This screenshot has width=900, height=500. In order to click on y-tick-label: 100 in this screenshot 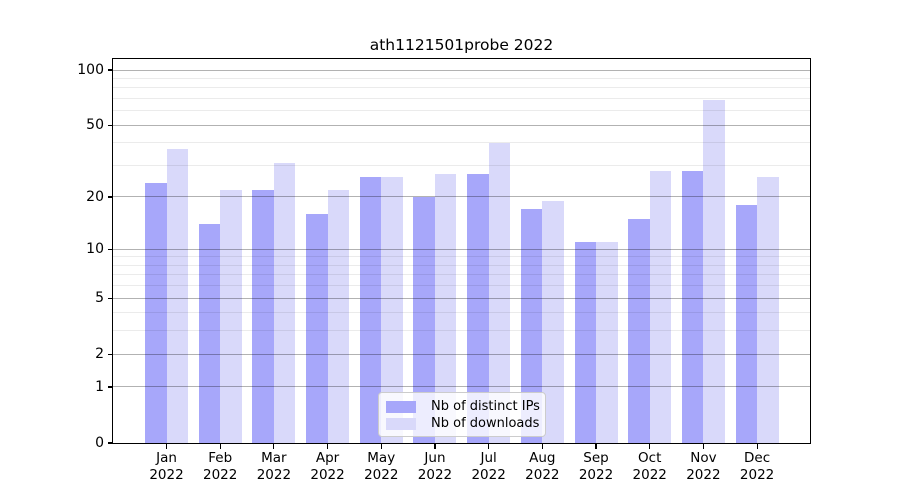, I will do `click(90, 70)`.